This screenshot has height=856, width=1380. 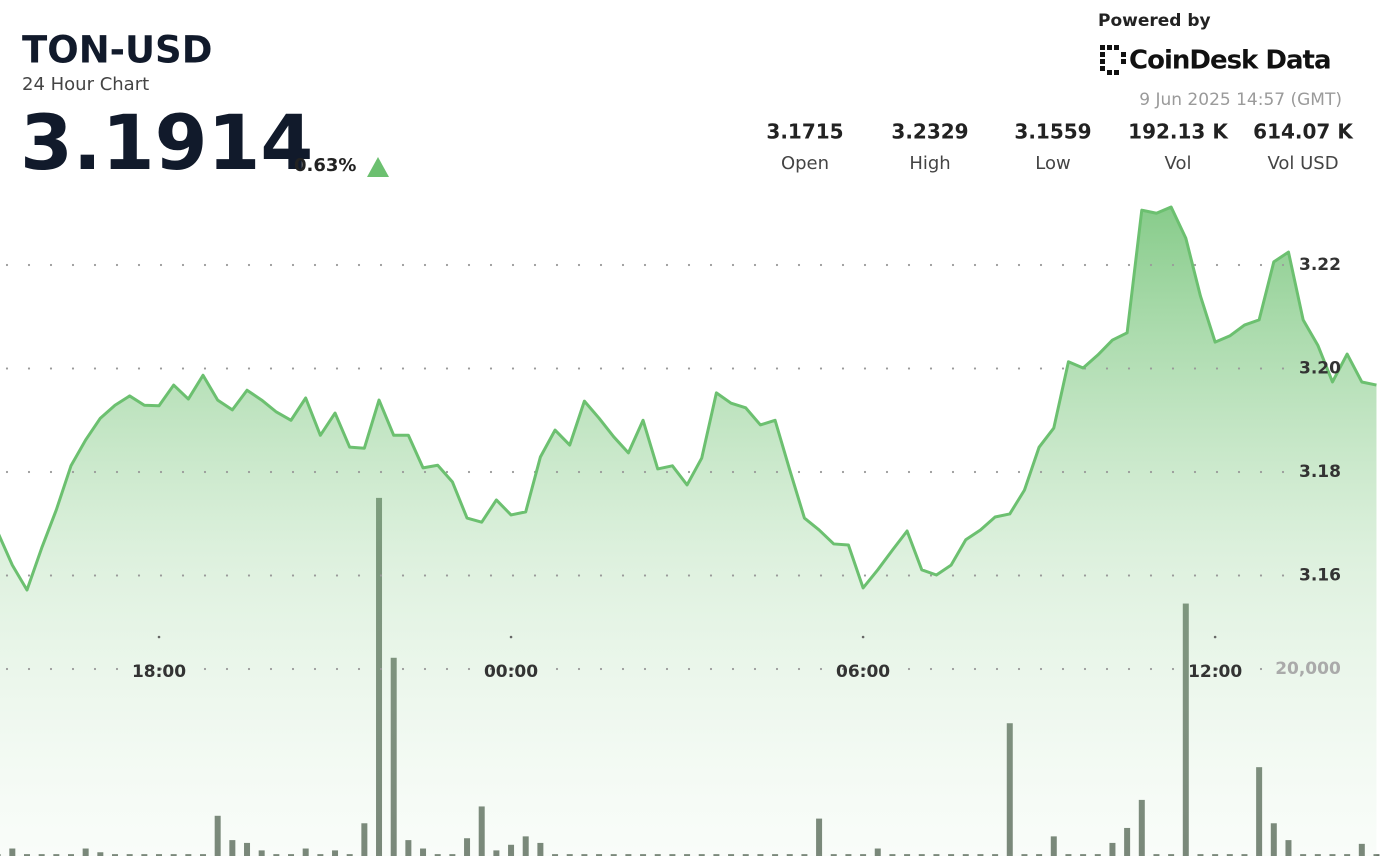 I want to click on timestamp: 9 Jun 2025 14:57 (GMT), so click(x=1240, y=100).